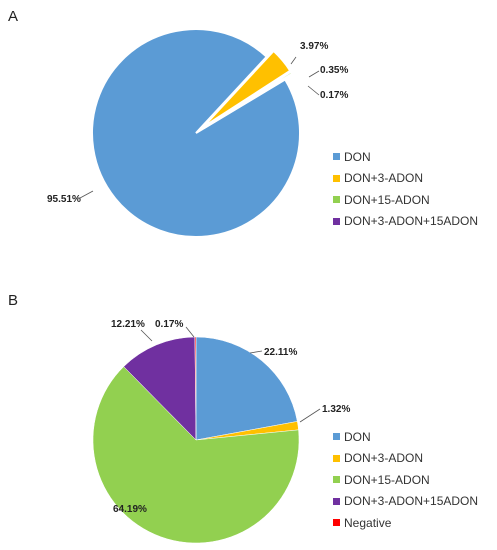 The image size is (497, 550). I want to click on slice-don-3-adon, so click(247, 89).